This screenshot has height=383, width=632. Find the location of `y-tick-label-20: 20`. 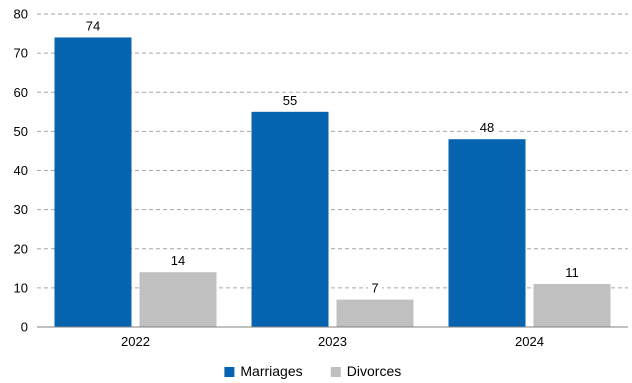

y-tick-label-20: 20 is located at coordinates (21, 248).